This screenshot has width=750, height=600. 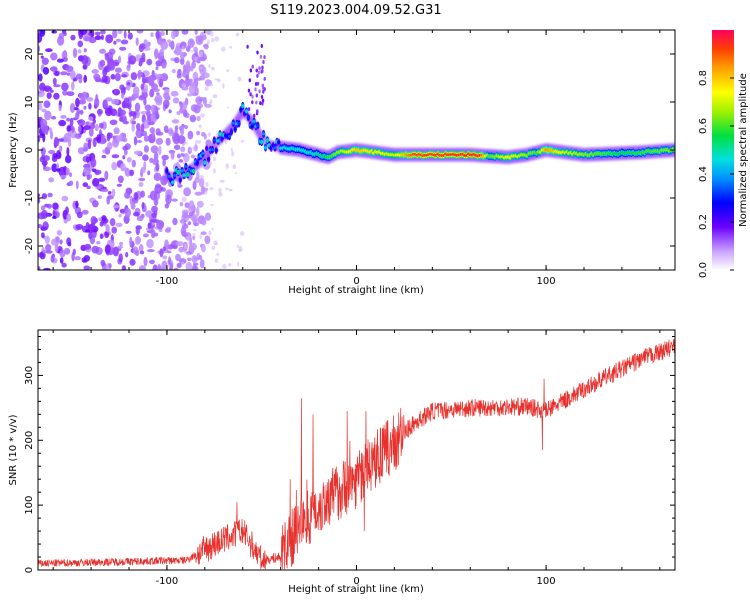 What do you see at coordinates (29, 150) in the screenshot?
I see `y-tick-label: 0` at bounding box center [29, 150].